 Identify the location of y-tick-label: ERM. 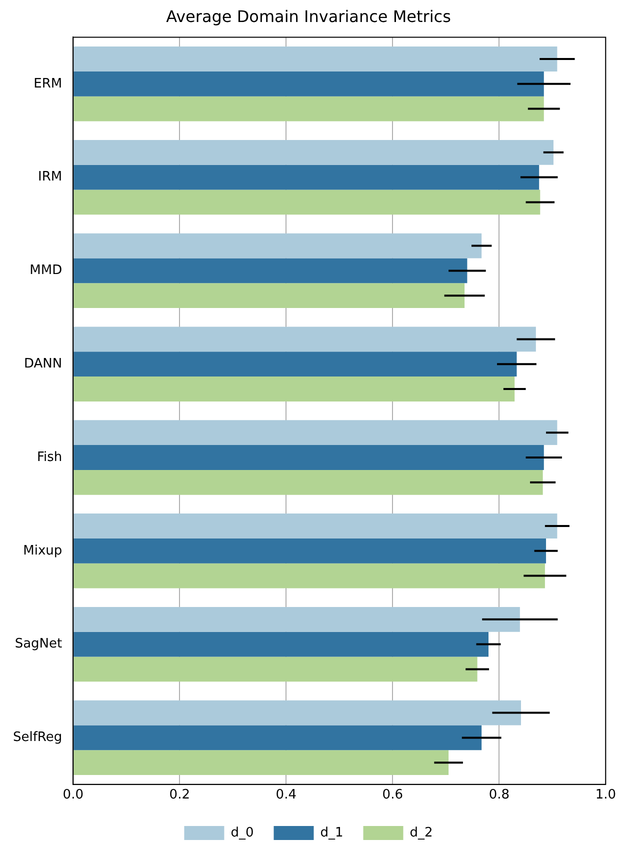
(48, 84).